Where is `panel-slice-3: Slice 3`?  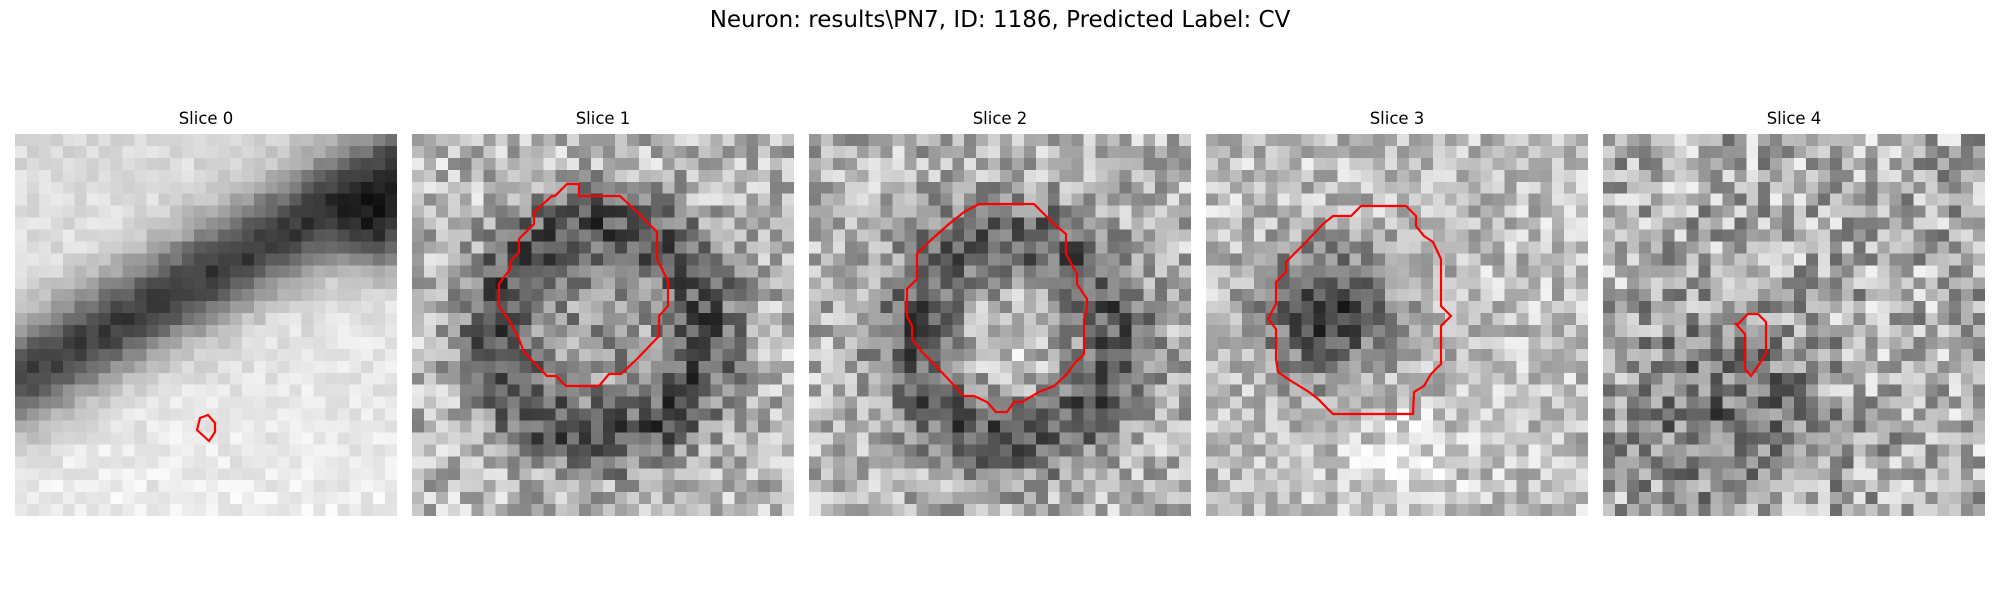
panel-slice-3: Slice 3 is located at coordinates (1397, 312).